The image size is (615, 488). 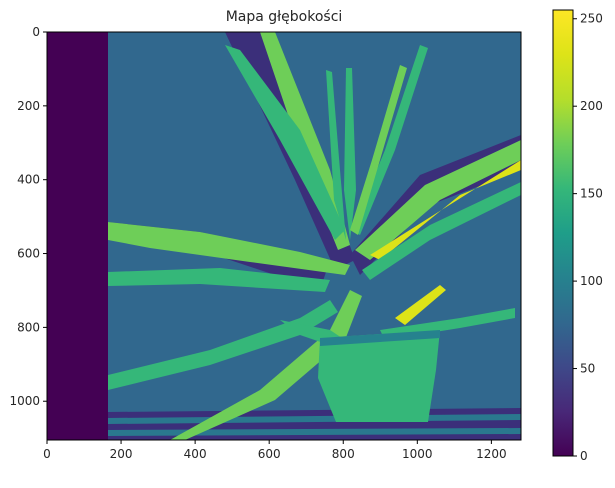 What do you see at coordinates (269, 454) in the screenshot?
I see `x-tick-label: 600` at bounding box center [269, 454].